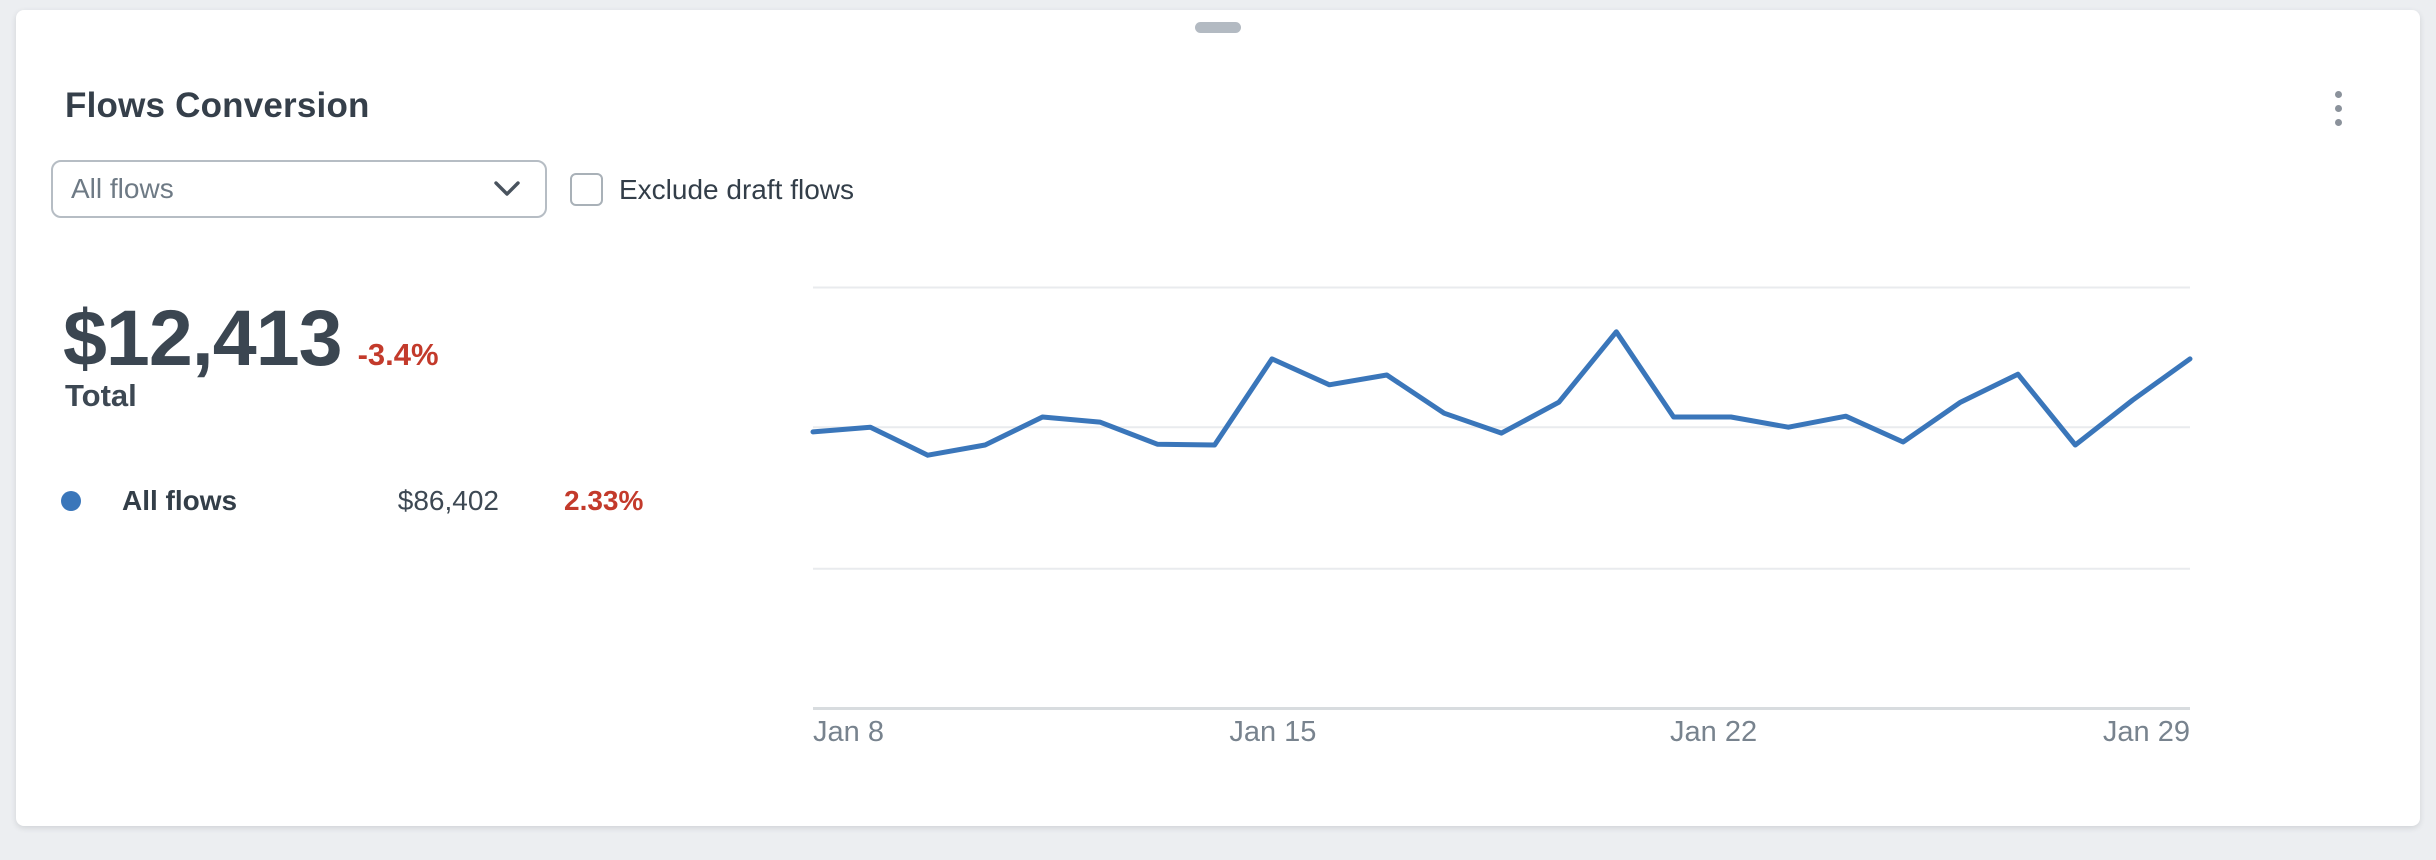 The height and width of the screenshot is (860, 2436). I want to click on exclude-draft-label: Exclude draft flows, so click(736, 189).